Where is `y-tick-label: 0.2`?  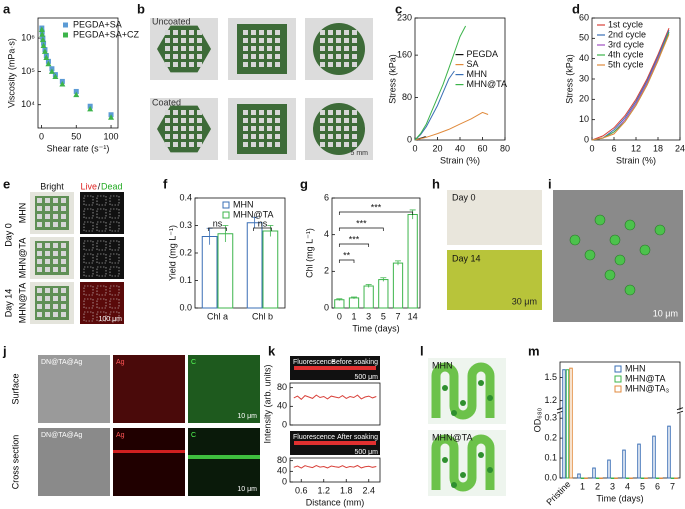
y-tick-label: 0.2 is located at coordinates (185, 252).